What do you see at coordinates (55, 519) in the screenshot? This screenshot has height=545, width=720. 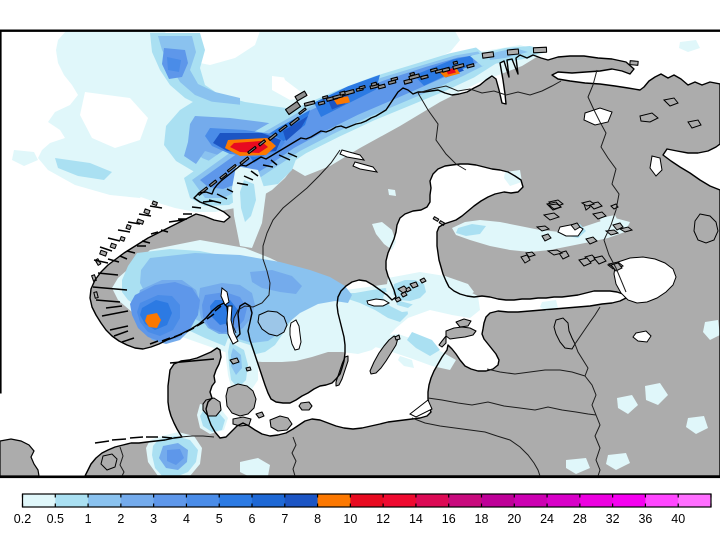 I see `svg-text: 0.5` at bounding box center [55, 519].